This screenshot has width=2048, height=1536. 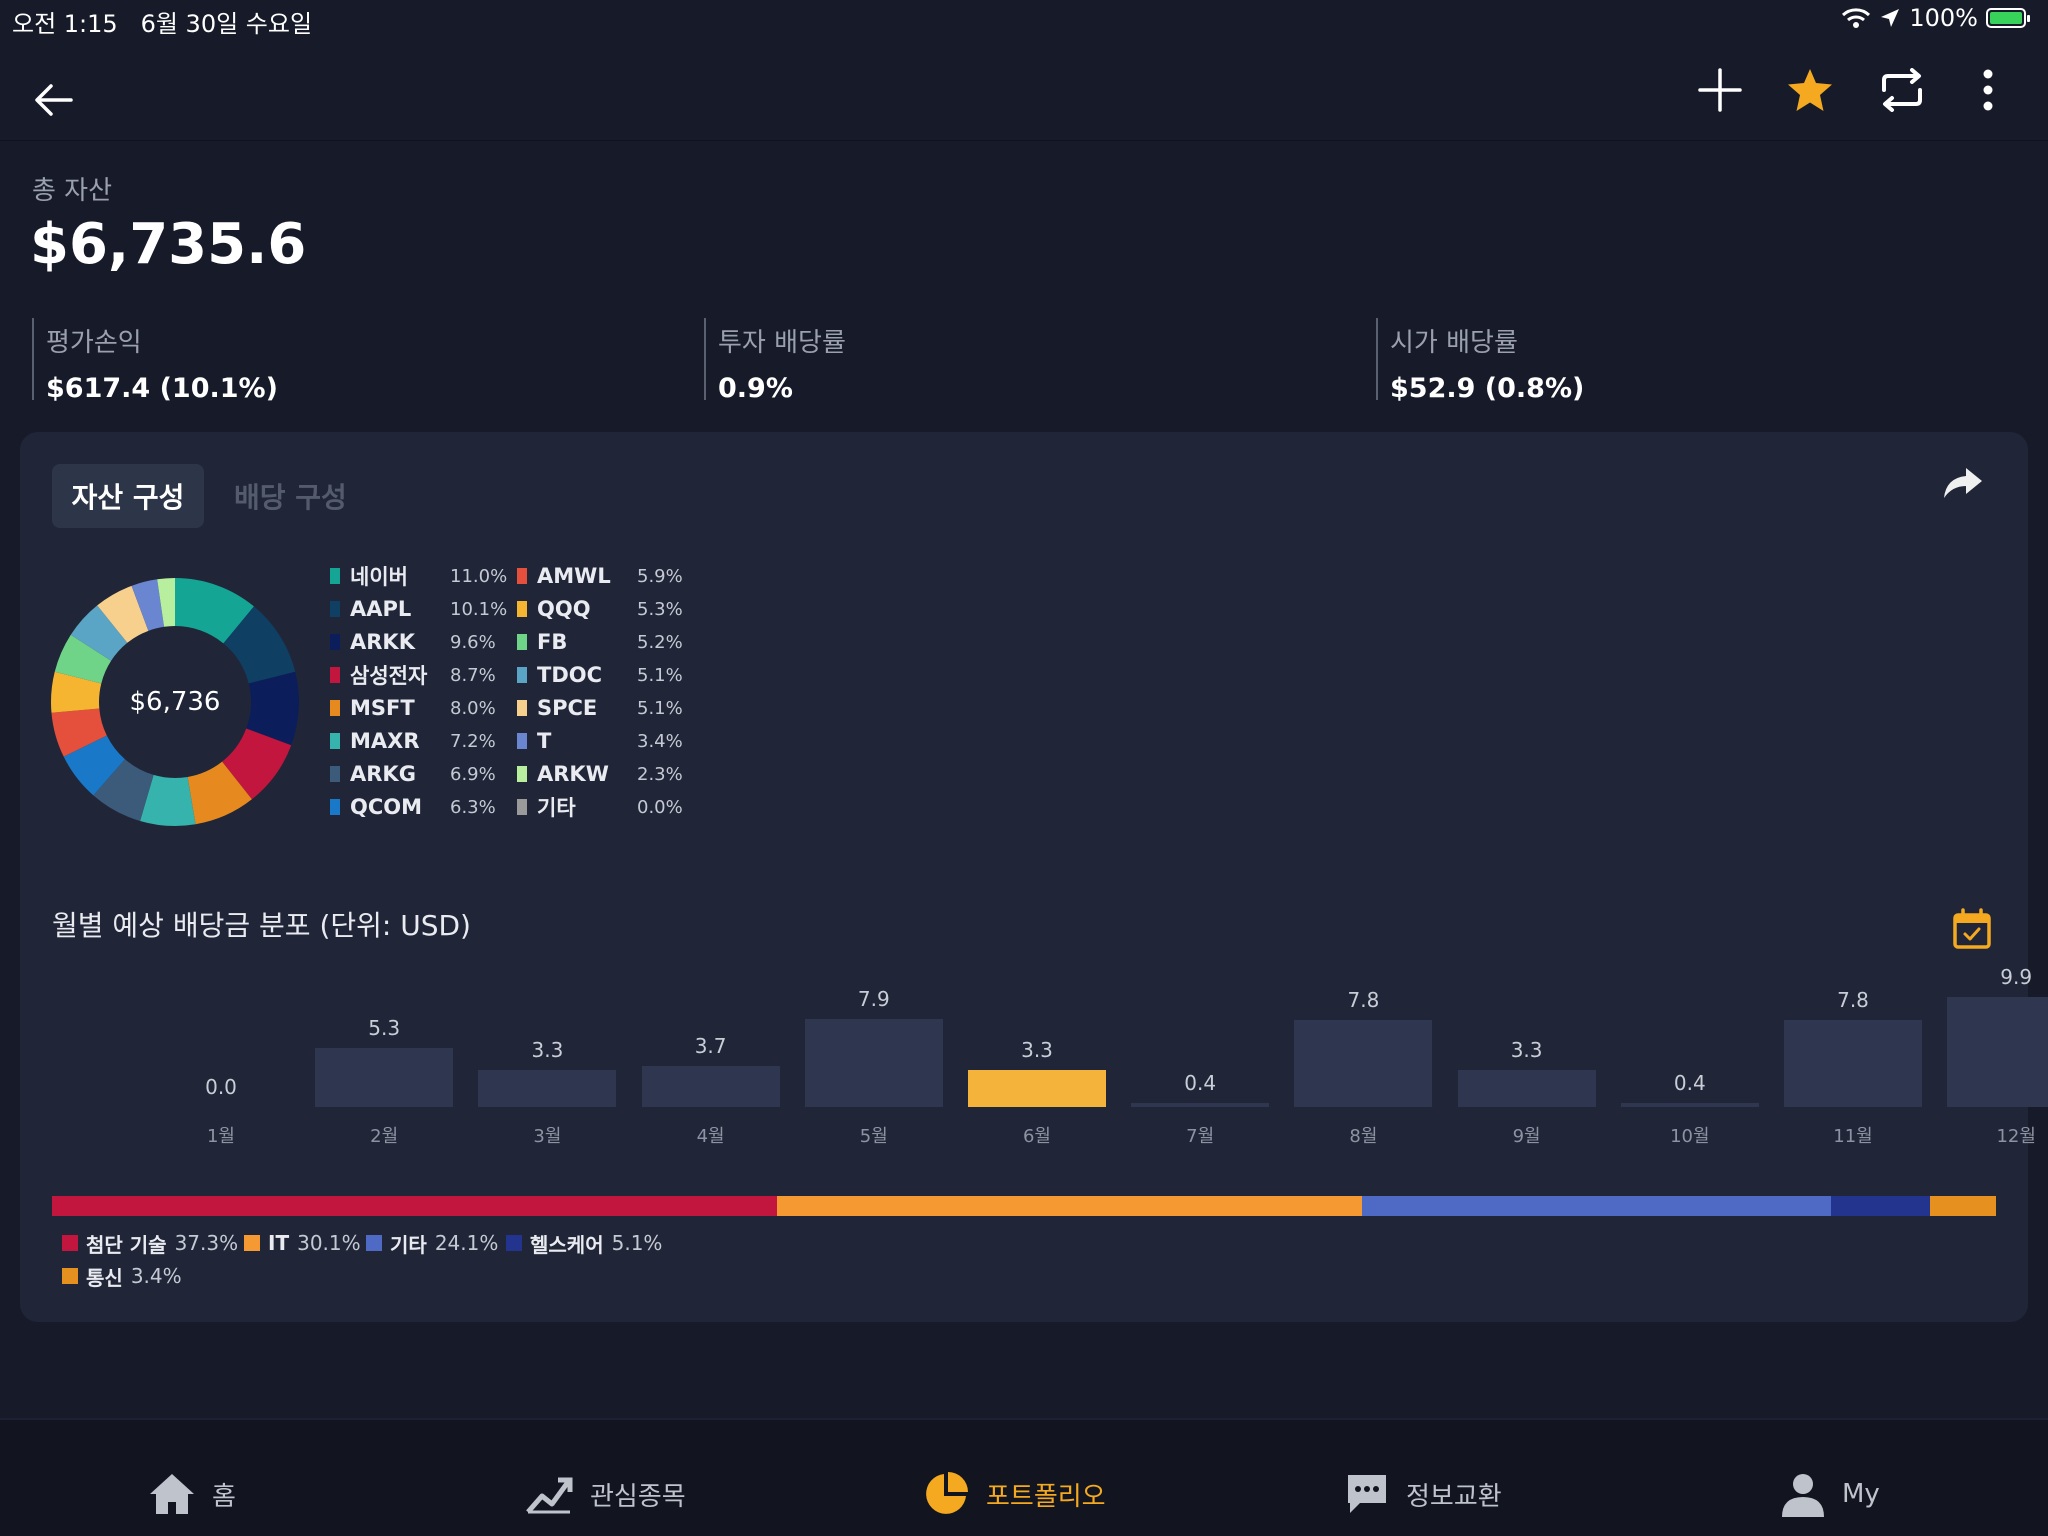 What do you see at coordinates (1856, 18) in the screenshot?
I see `wifi-icon` at bounding box center [1856, 18].